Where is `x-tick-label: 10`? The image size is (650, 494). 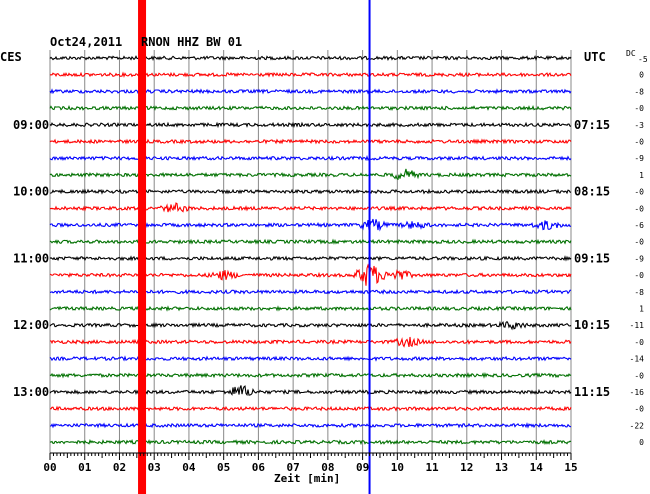
x-tick-label: 10 is located at coordinates (397, 467).